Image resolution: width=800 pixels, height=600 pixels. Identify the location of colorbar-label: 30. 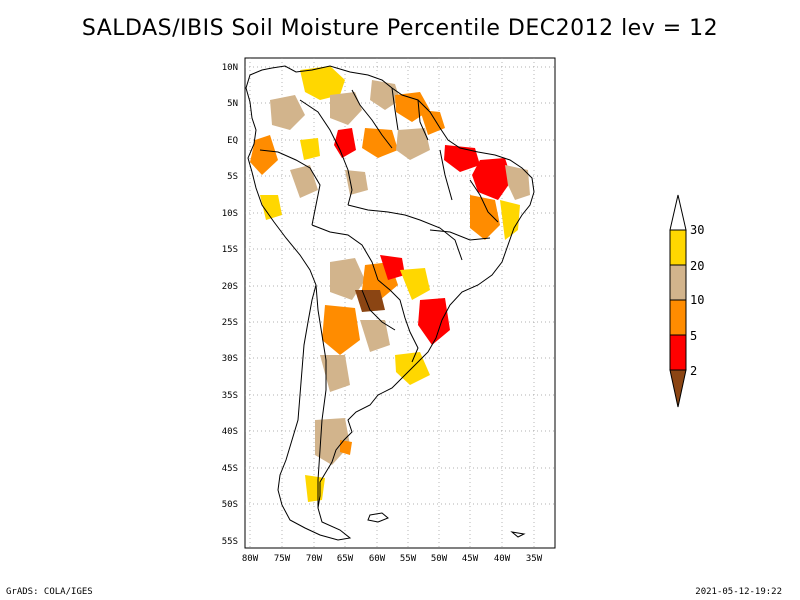
(697, 230).